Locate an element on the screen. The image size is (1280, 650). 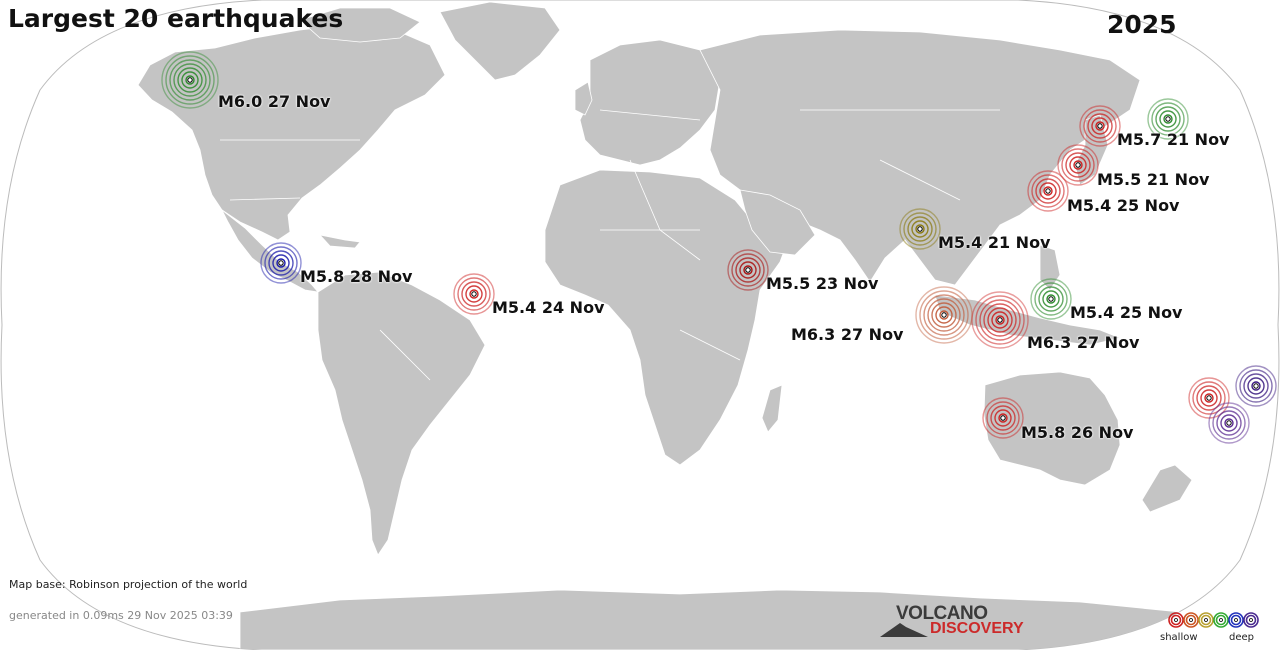
quake-label: M6.0 27 Nov is located at coordinates (274, 101).